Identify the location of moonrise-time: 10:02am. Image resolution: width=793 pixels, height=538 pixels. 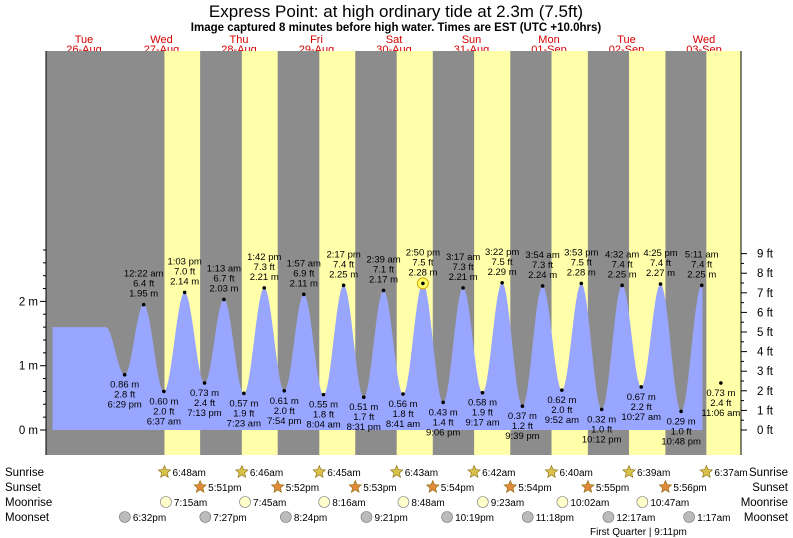
(589, 503).